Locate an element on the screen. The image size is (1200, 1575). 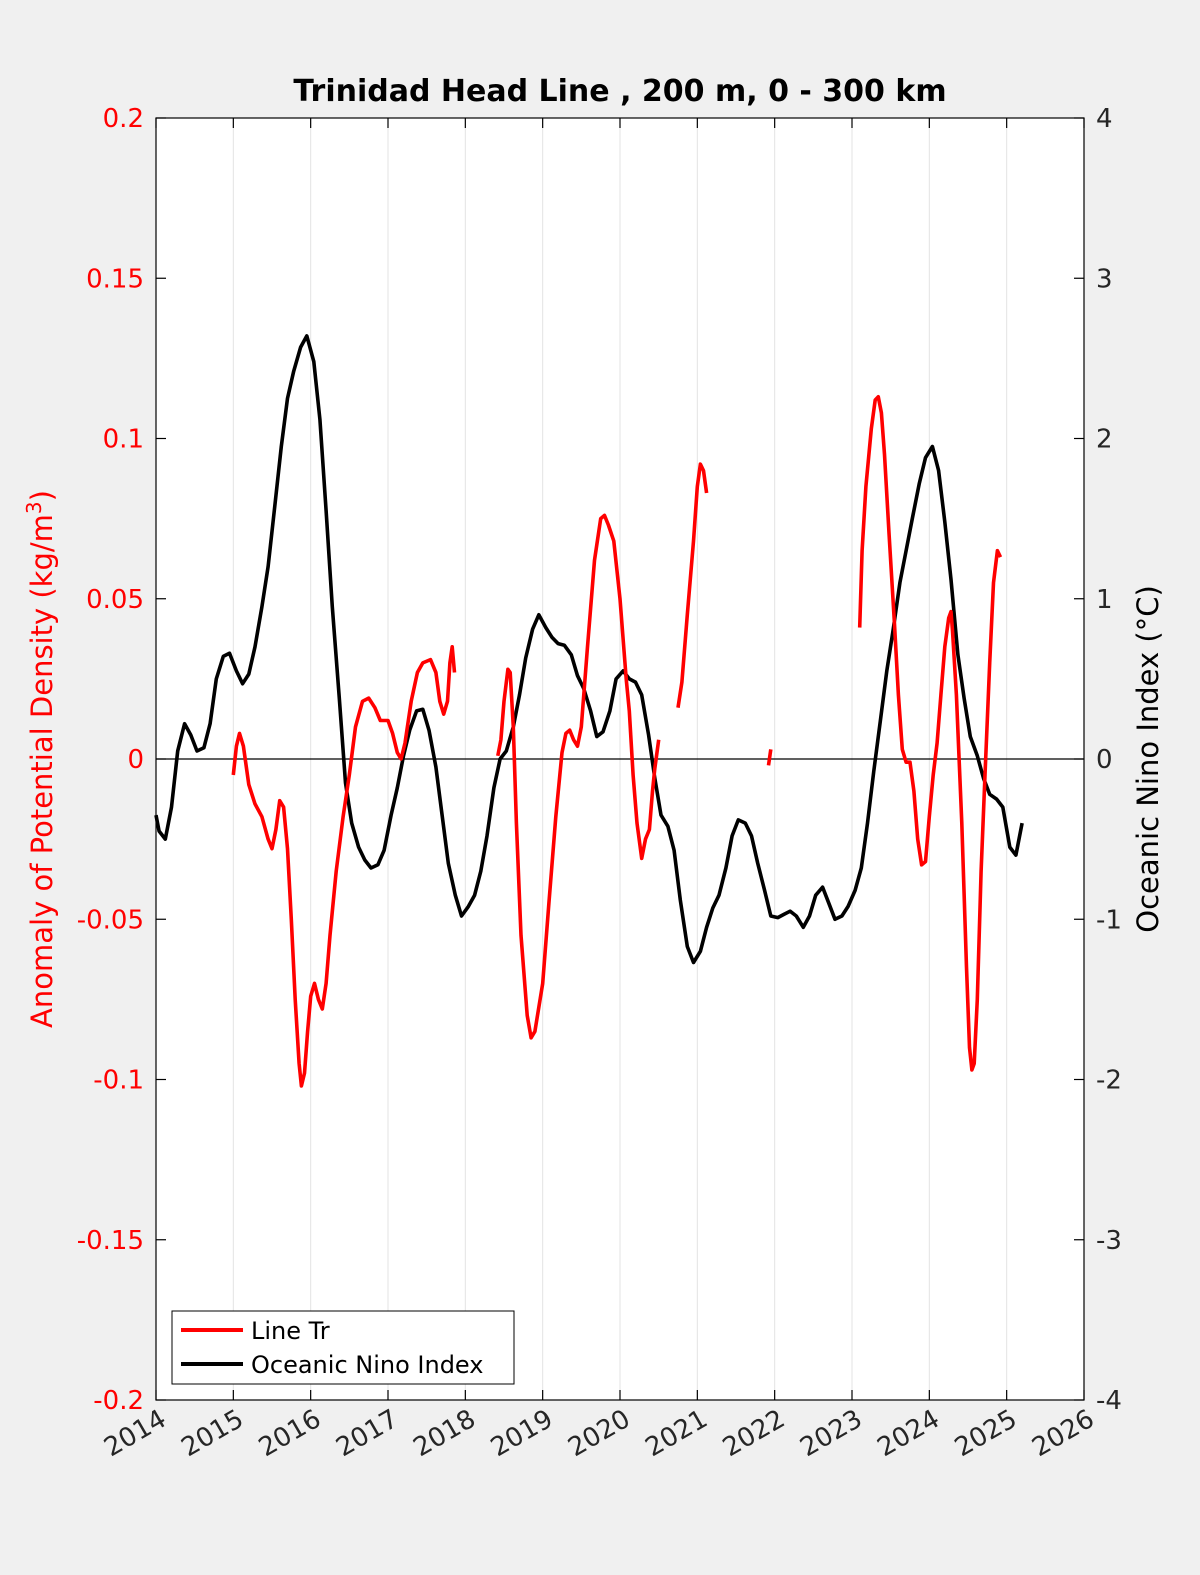
legend-box is located at coordinates (343, 1347).